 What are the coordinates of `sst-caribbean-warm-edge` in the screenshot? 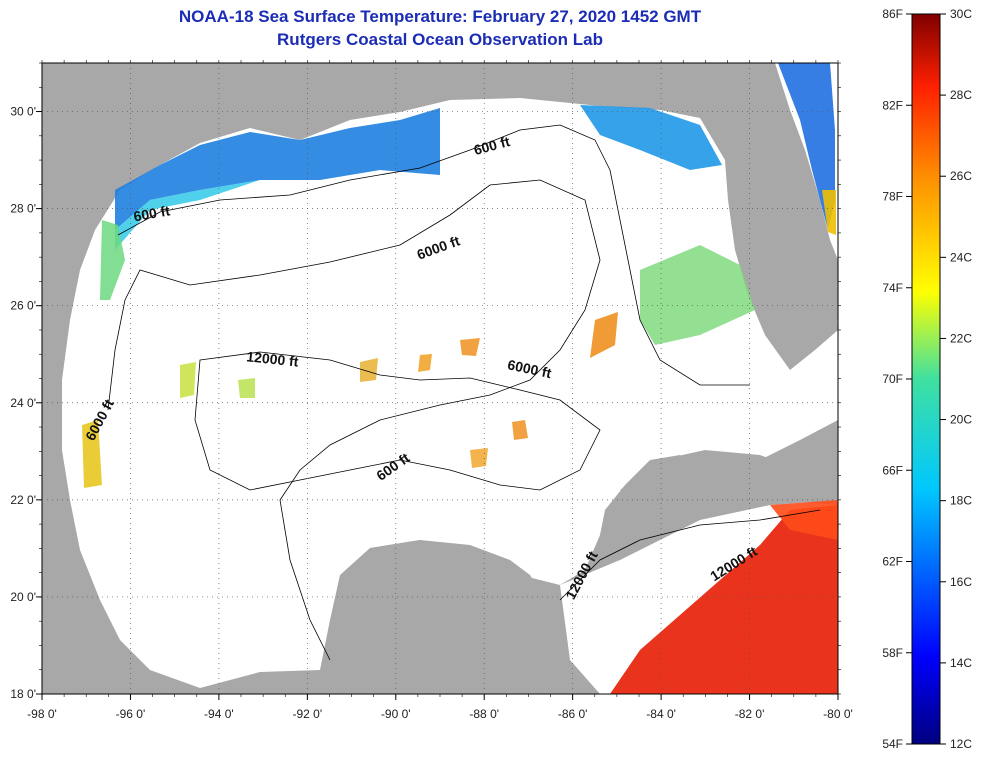 It's located at (804, 520).